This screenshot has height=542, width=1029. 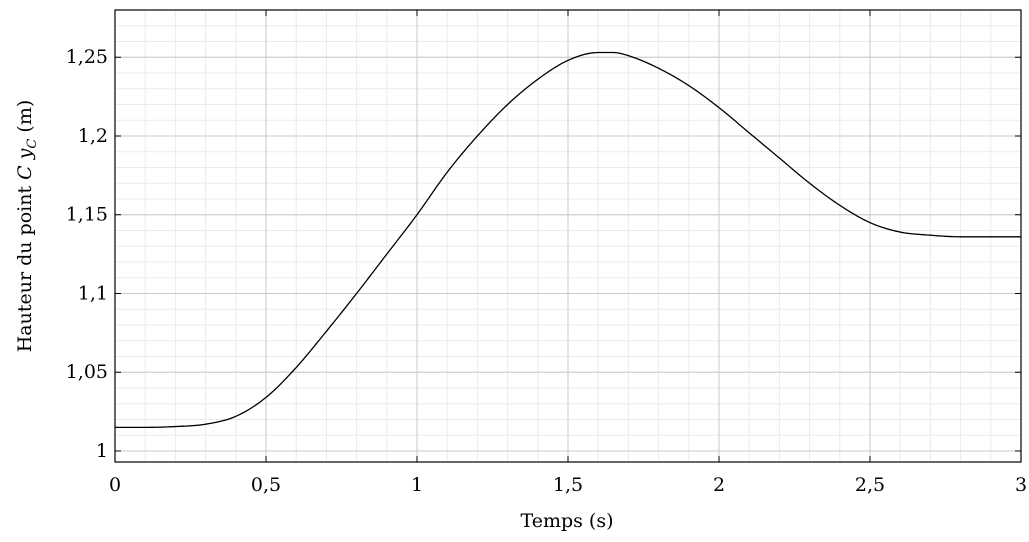 What do you see at coordinates (567, 521) in the screenshot?
I see `x-axis-title: Temps (s)` at bounding box center [567, 521].